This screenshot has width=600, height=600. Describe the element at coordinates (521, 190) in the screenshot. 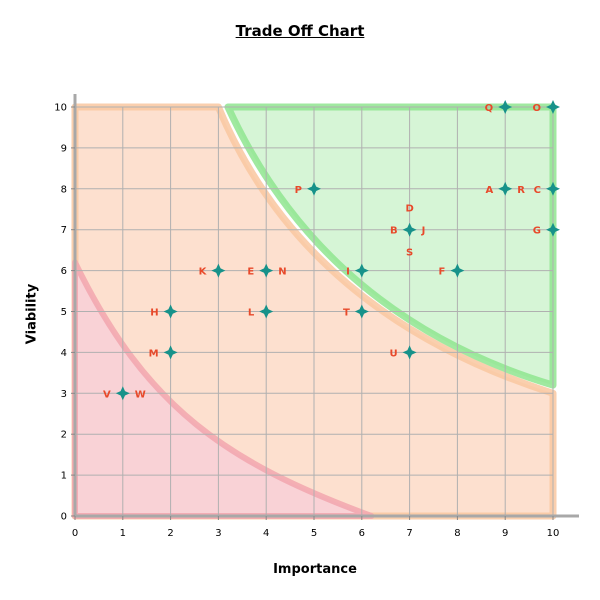

I see `point-label: R` at that location.